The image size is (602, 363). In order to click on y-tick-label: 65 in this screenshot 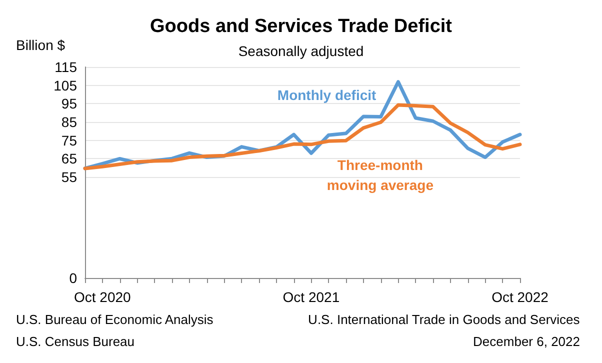, I will do `click(69, 158)`.